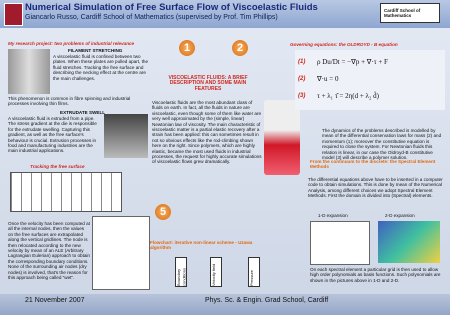 The height and width of the screenshot is (315, 450). What do you see at coordinates (121, 253) in the screenshot?
I see `mesh-image` at bounding box center [121, 253].